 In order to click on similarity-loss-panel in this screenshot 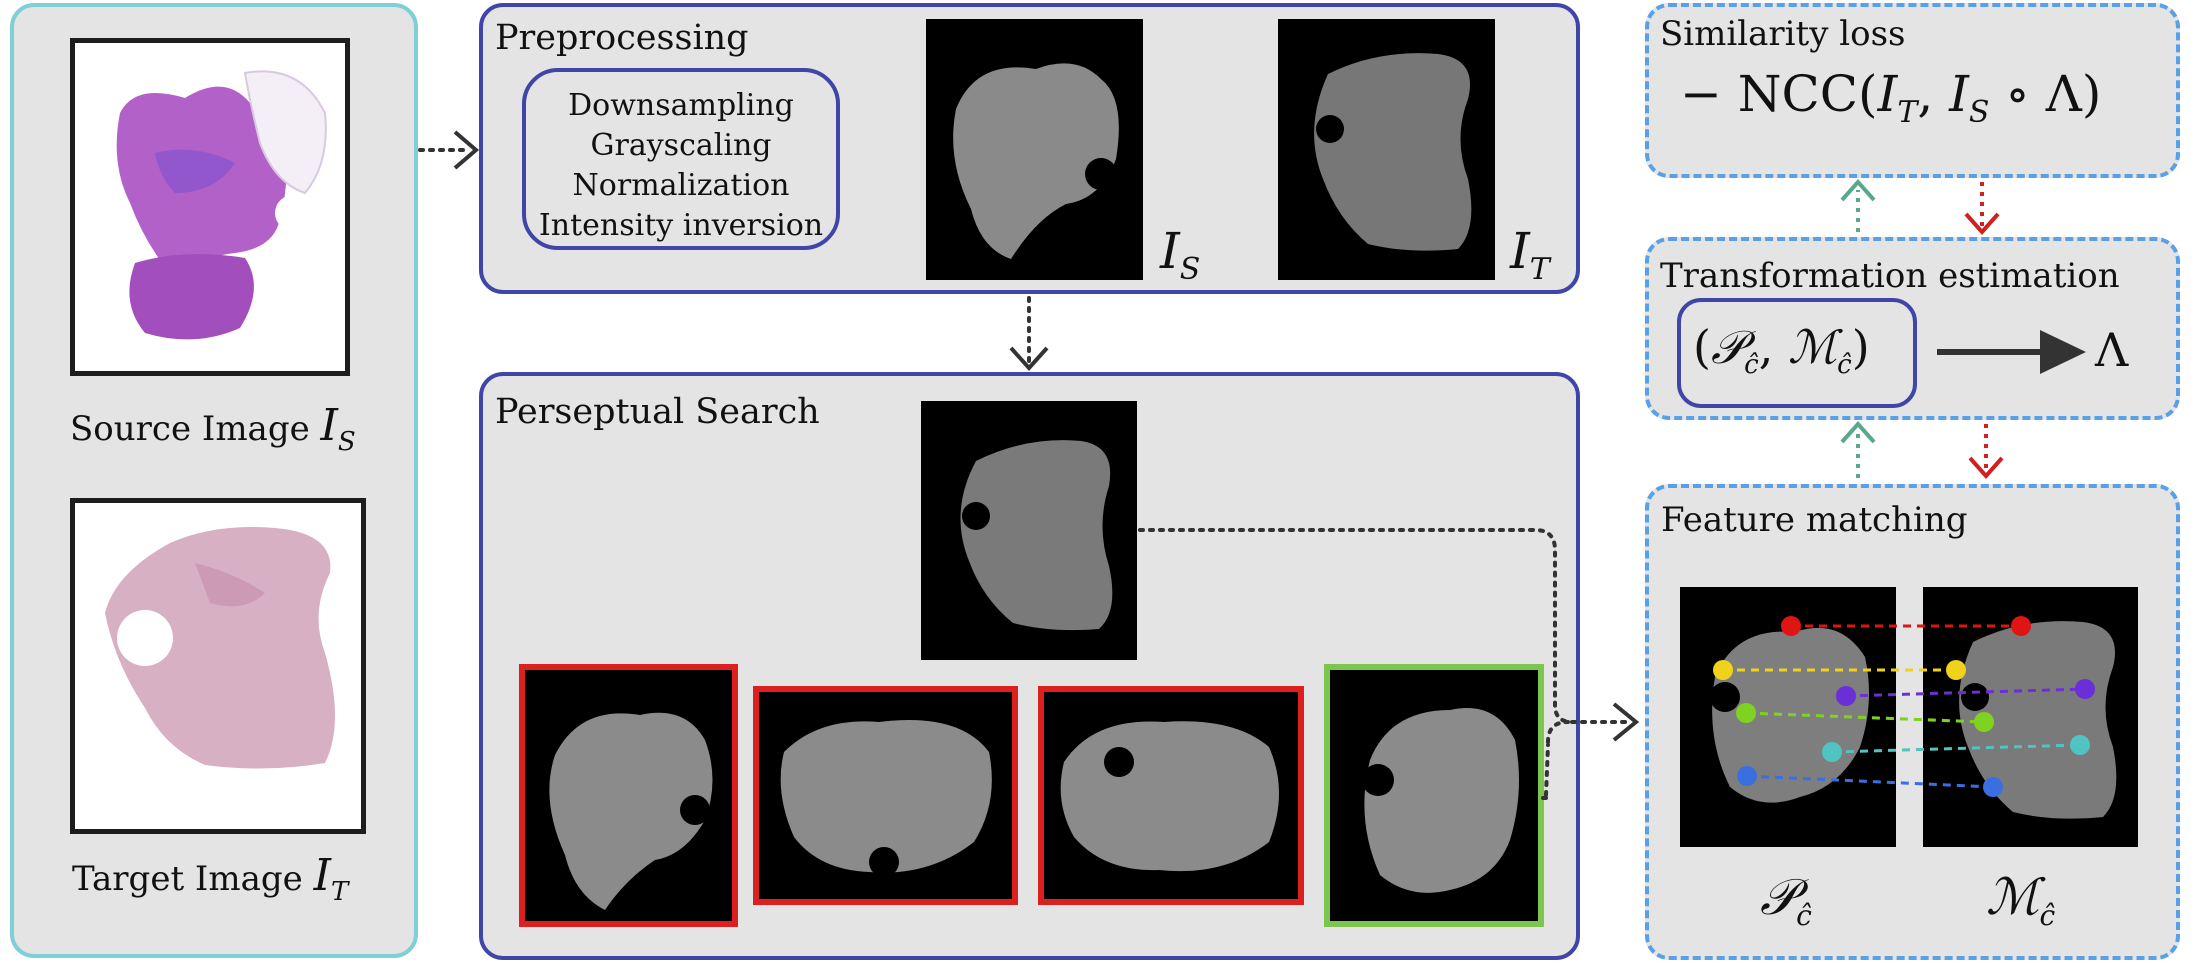, I will do `click(1912, 90)`.